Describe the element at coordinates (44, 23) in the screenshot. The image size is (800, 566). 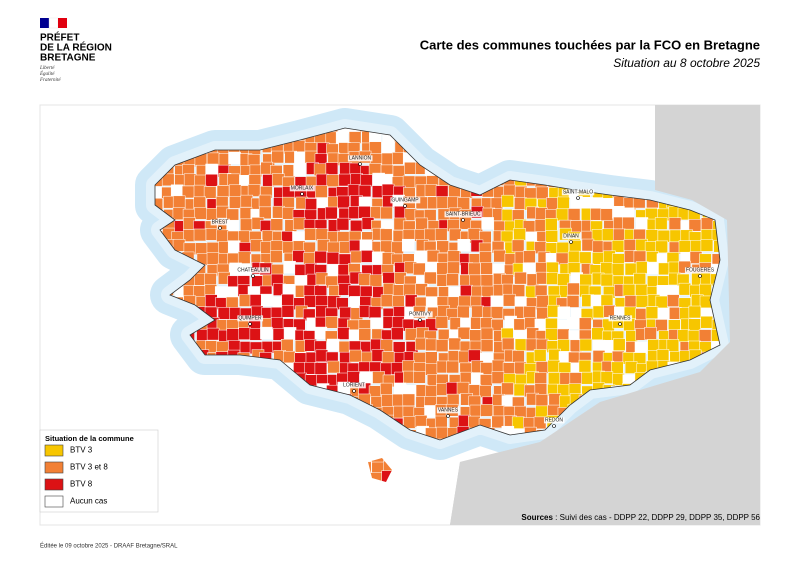
I see `flag-blue` at that location.